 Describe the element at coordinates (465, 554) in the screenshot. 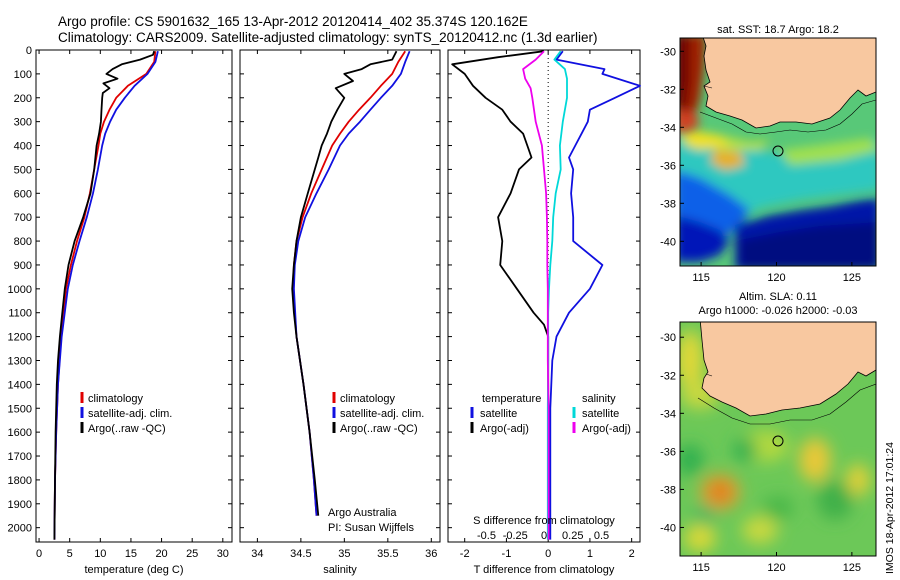

I see `x-tick-label: -2` at that location.